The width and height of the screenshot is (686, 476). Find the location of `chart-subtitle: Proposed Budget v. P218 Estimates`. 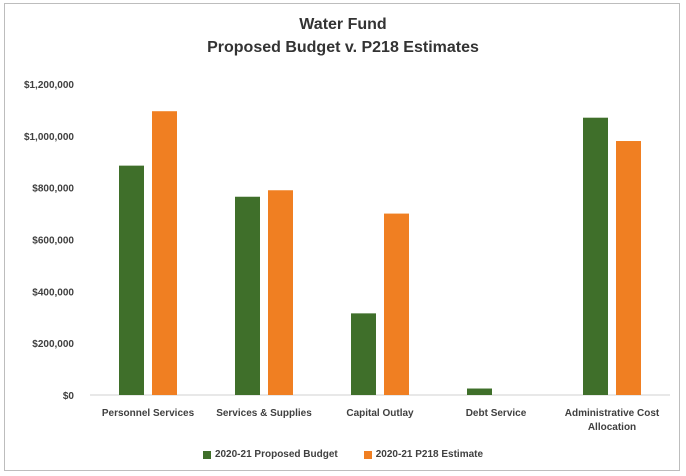

chart-subtitle: Proposed Budget v. P218 Estimates is located at coordinates (343, 47).